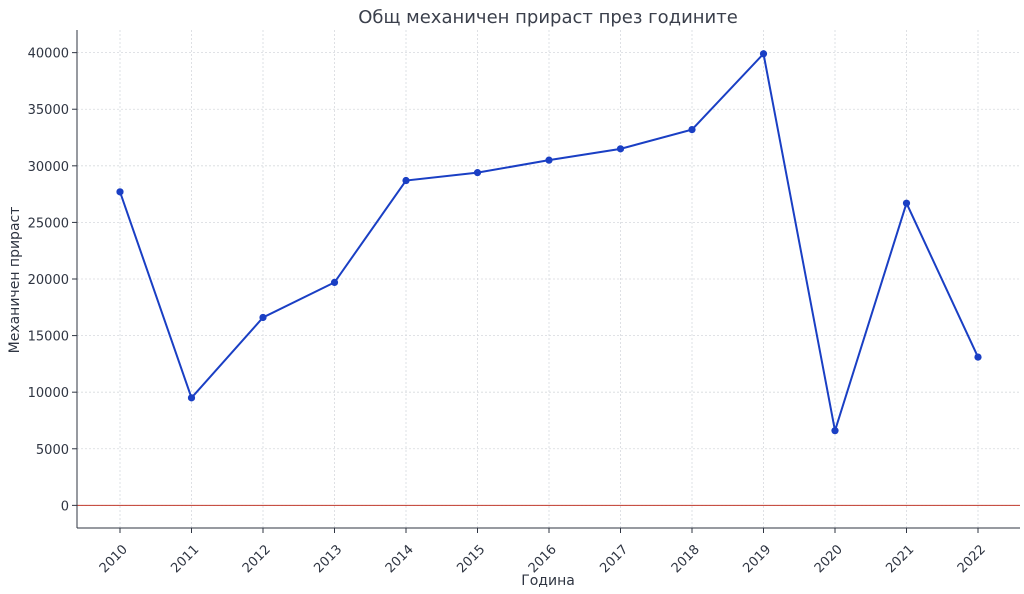 The width and height of the screenshot is (1024, 594). Describe the element at coordinates (48, 280) in the screenshot. I see `y-tick-label: 20000` at that location.